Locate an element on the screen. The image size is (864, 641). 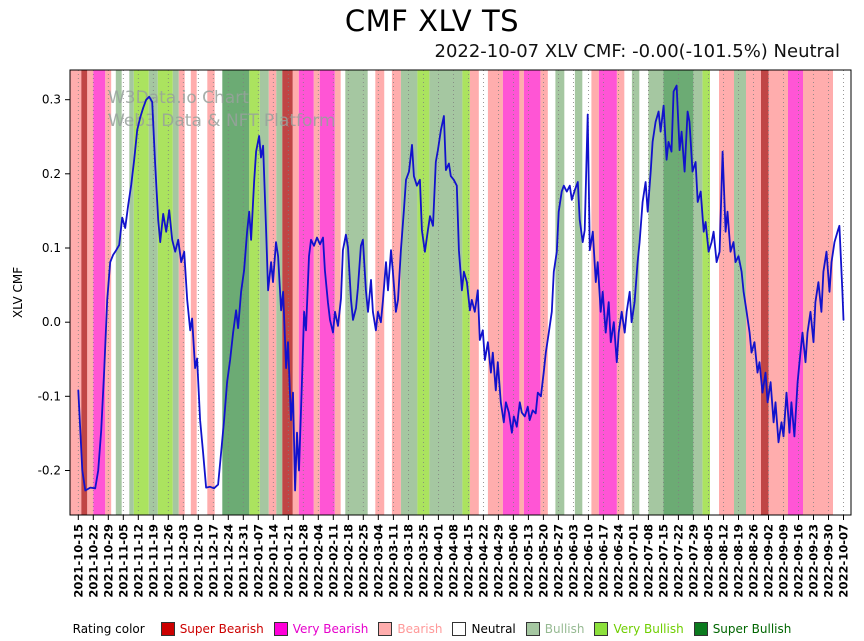
x-tick-label: 2022-02-18 is located at coordinates (348, 561).